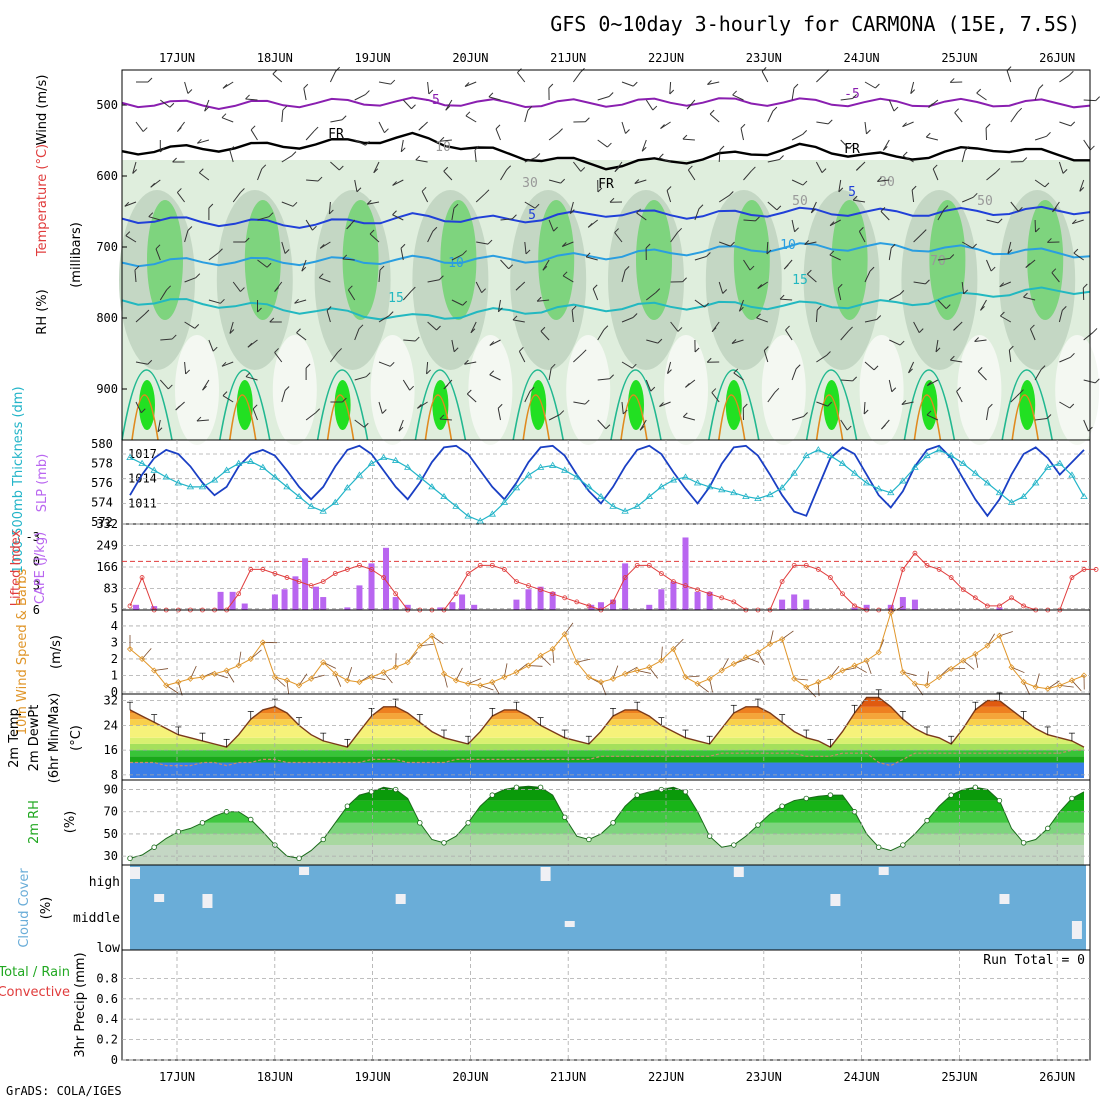 The image size is (1100, 1100). Describe the element at coordinates (80, 1004) in the screenshot. I see `label-precip: 3hr Precip (mm)` at that location.